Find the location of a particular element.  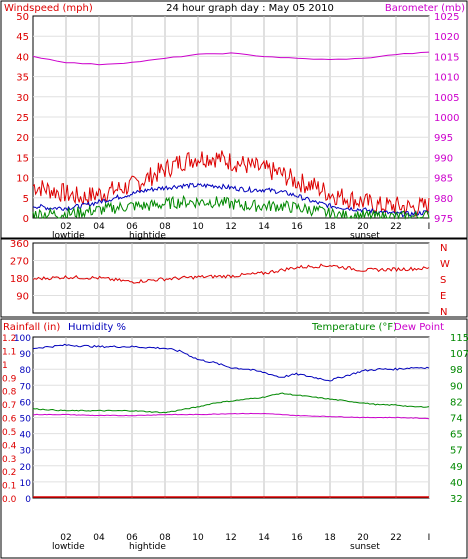

p3-temp-tick: 90 is located at coordinates (456, 386).